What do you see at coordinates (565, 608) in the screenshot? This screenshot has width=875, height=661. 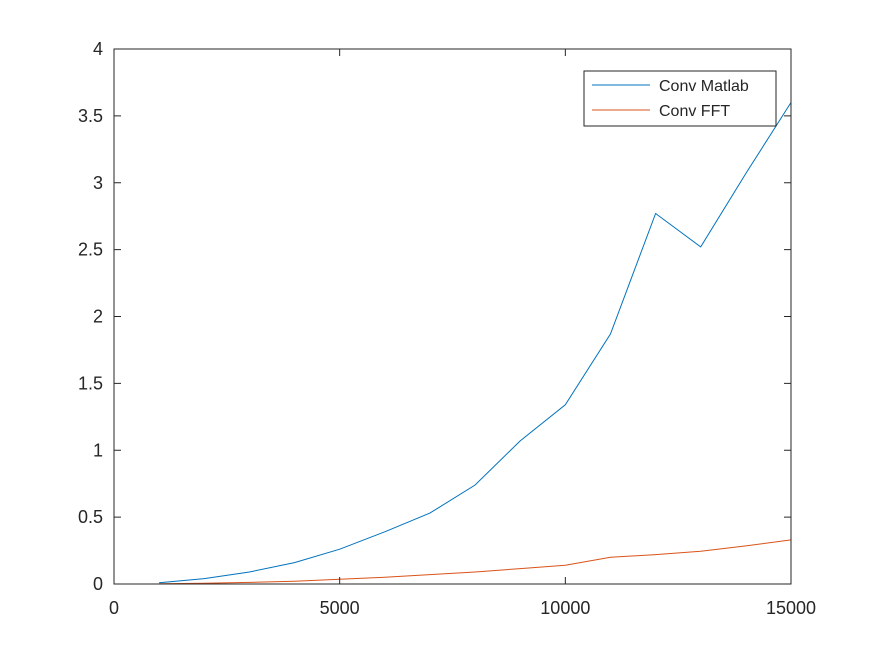 I see `x-tick-label: 10000` at bounding box center [565, 608].